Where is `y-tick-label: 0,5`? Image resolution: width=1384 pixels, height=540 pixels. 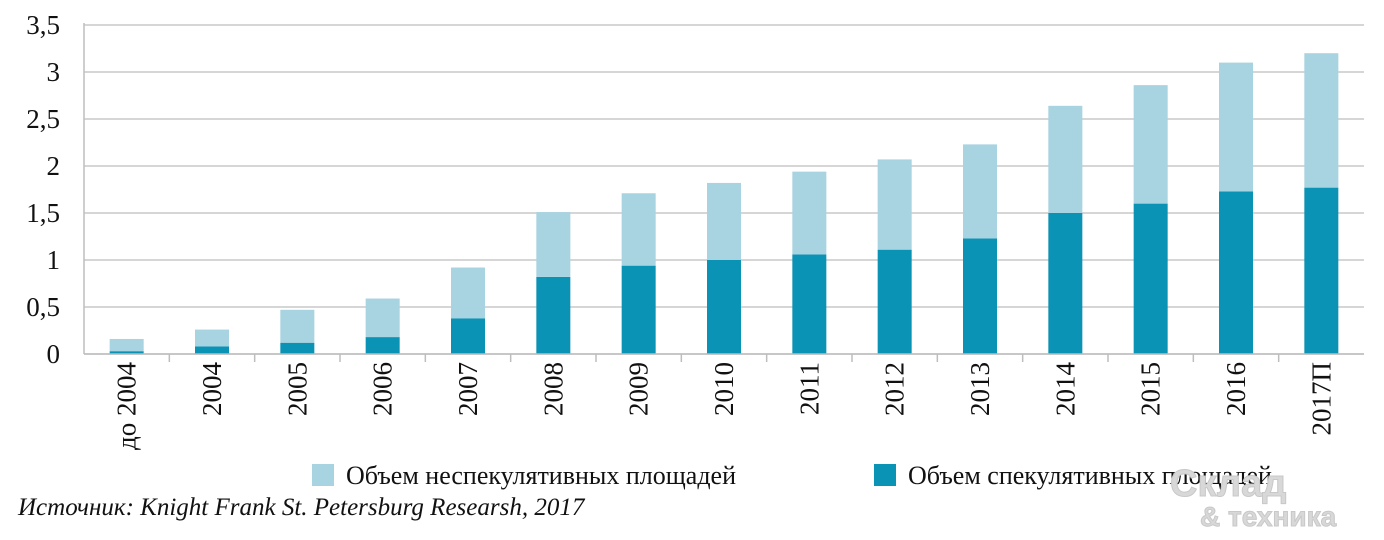 y-tick-label: 0,5 is located at coordinates (43, 307).